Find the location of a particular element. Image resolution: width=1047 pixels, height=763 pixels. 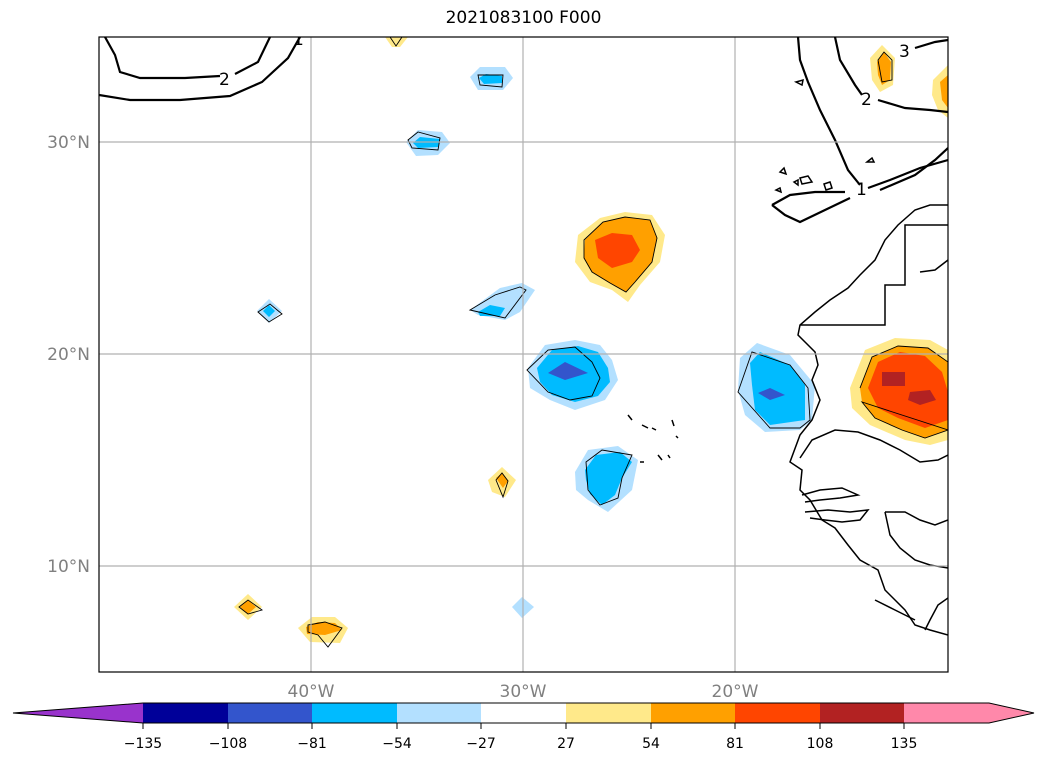

lat-label-10n: 10°N is located at coordinates (68, 567).